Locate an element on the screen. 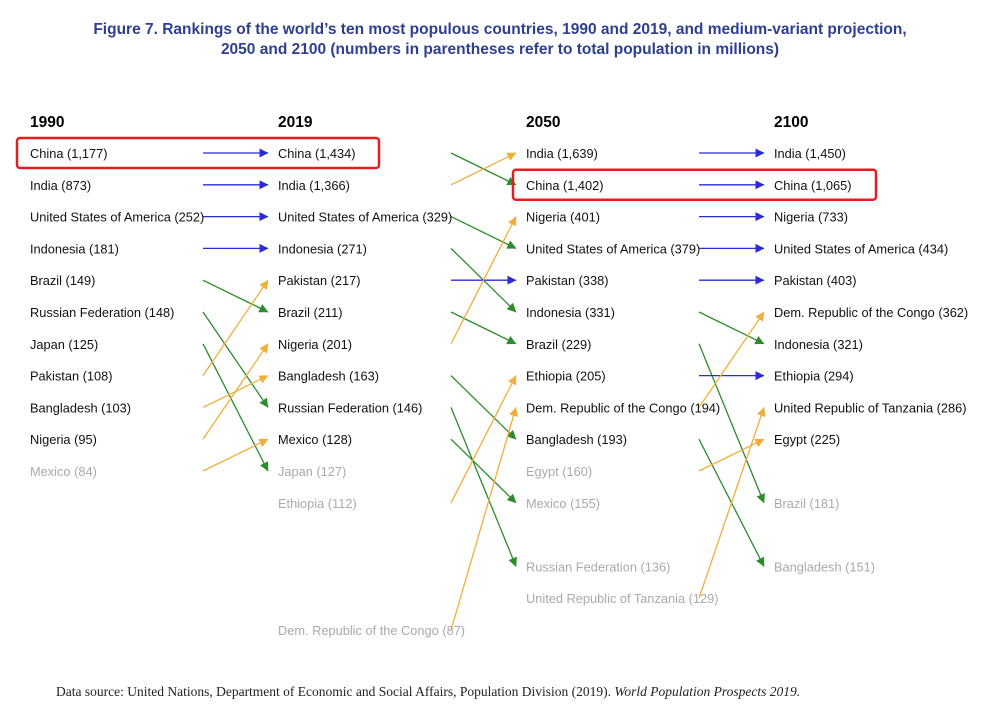 The width and height of the screenshot is (1000, 722). label-2019-mexico: Mexico (128) is located at coordinates (315, 439).